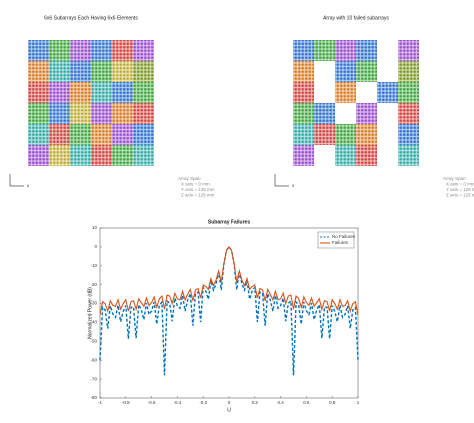 The image size is (474, 423). I want to click on array-span-note: X axis = 0 mm, so click(460, 184).